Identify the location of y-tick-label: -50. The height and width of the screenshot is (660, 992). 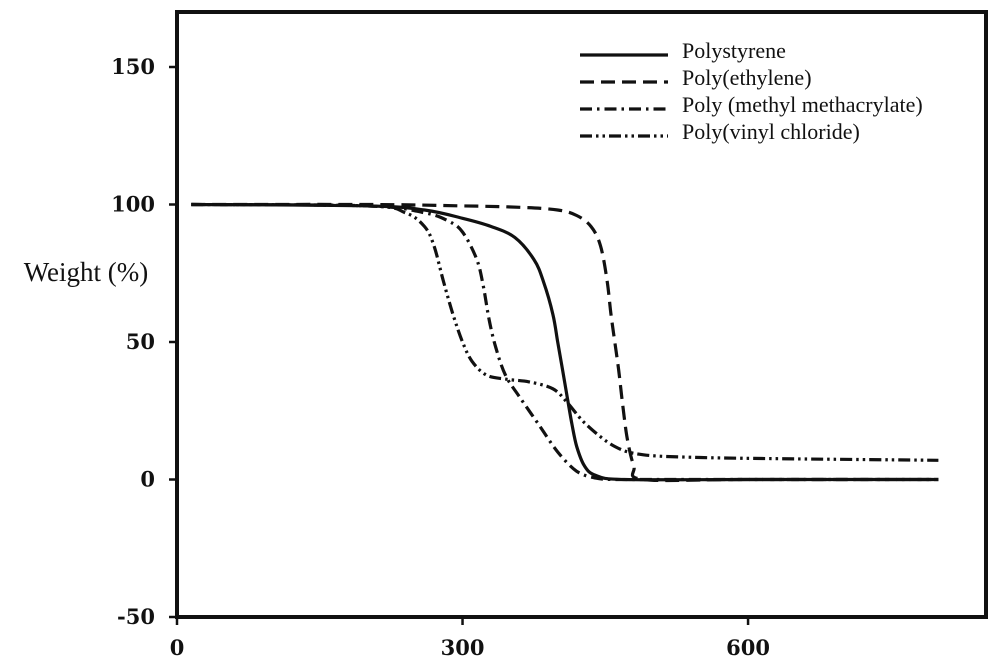
(136, 616).